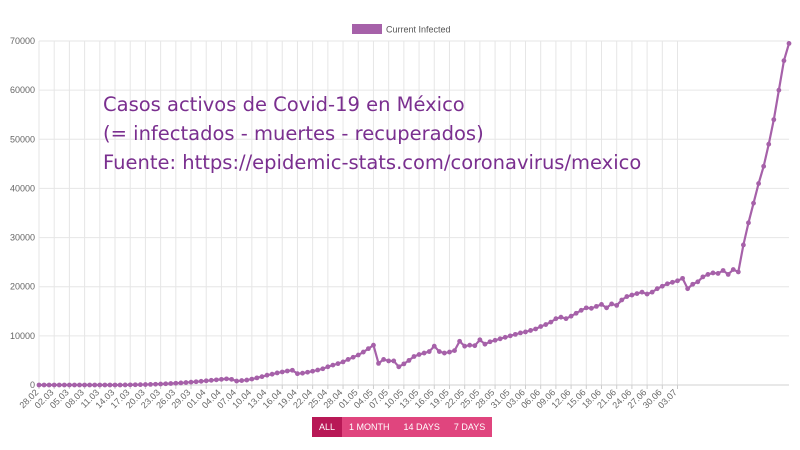 This screenshot has height=450, width=800. I want to click on y-tick-label: 10000, so click(22, 336).